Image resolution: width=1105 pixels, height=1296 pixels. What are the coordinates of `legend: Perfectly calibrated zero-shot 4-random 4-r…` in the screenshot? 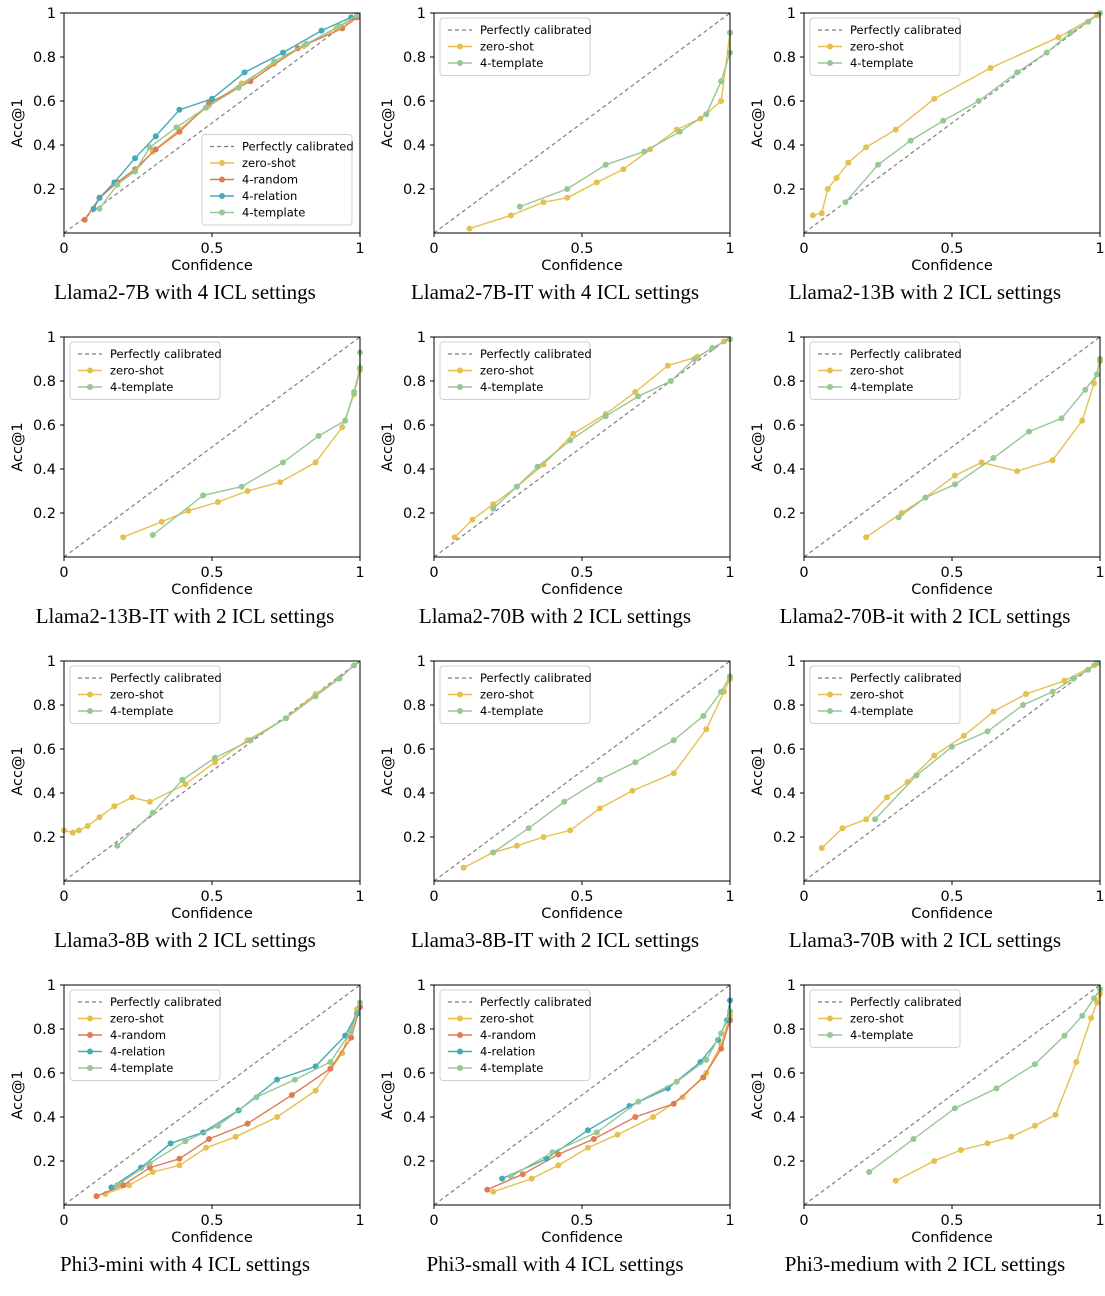 It's located at (145, 1035).